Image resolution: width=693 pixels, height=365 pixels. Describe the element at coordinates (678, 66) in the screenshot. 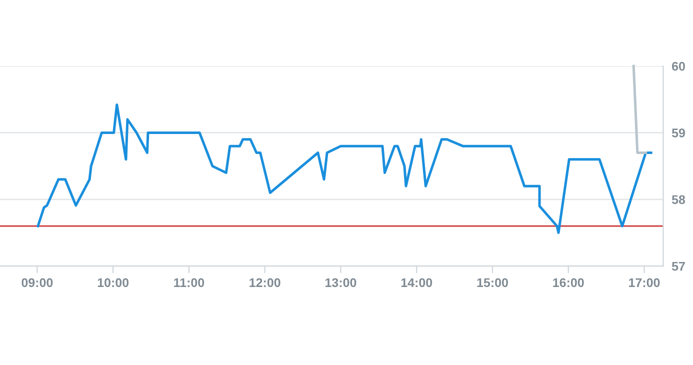

I see `y-tick-label: 60` at that location.